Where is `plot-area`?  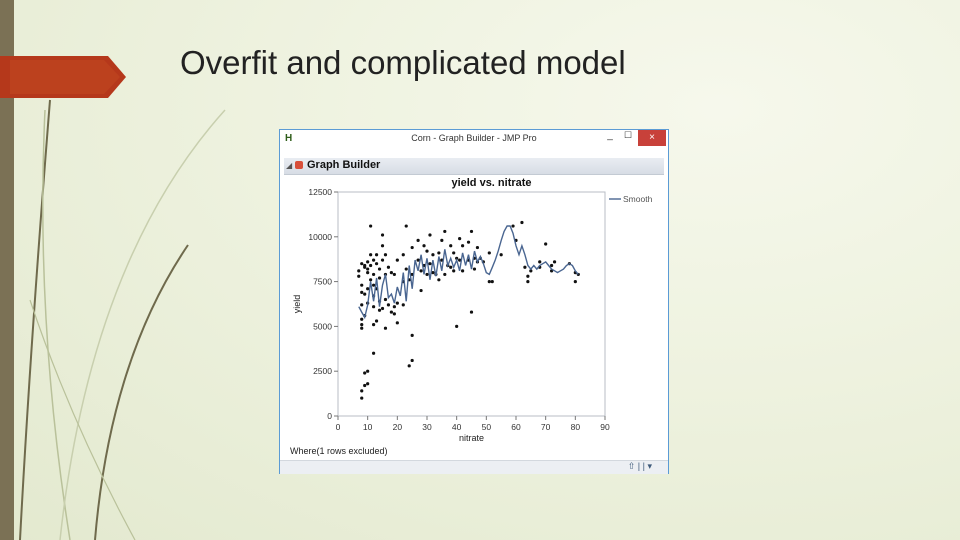
plot-area is located at coordinates (471, 304).